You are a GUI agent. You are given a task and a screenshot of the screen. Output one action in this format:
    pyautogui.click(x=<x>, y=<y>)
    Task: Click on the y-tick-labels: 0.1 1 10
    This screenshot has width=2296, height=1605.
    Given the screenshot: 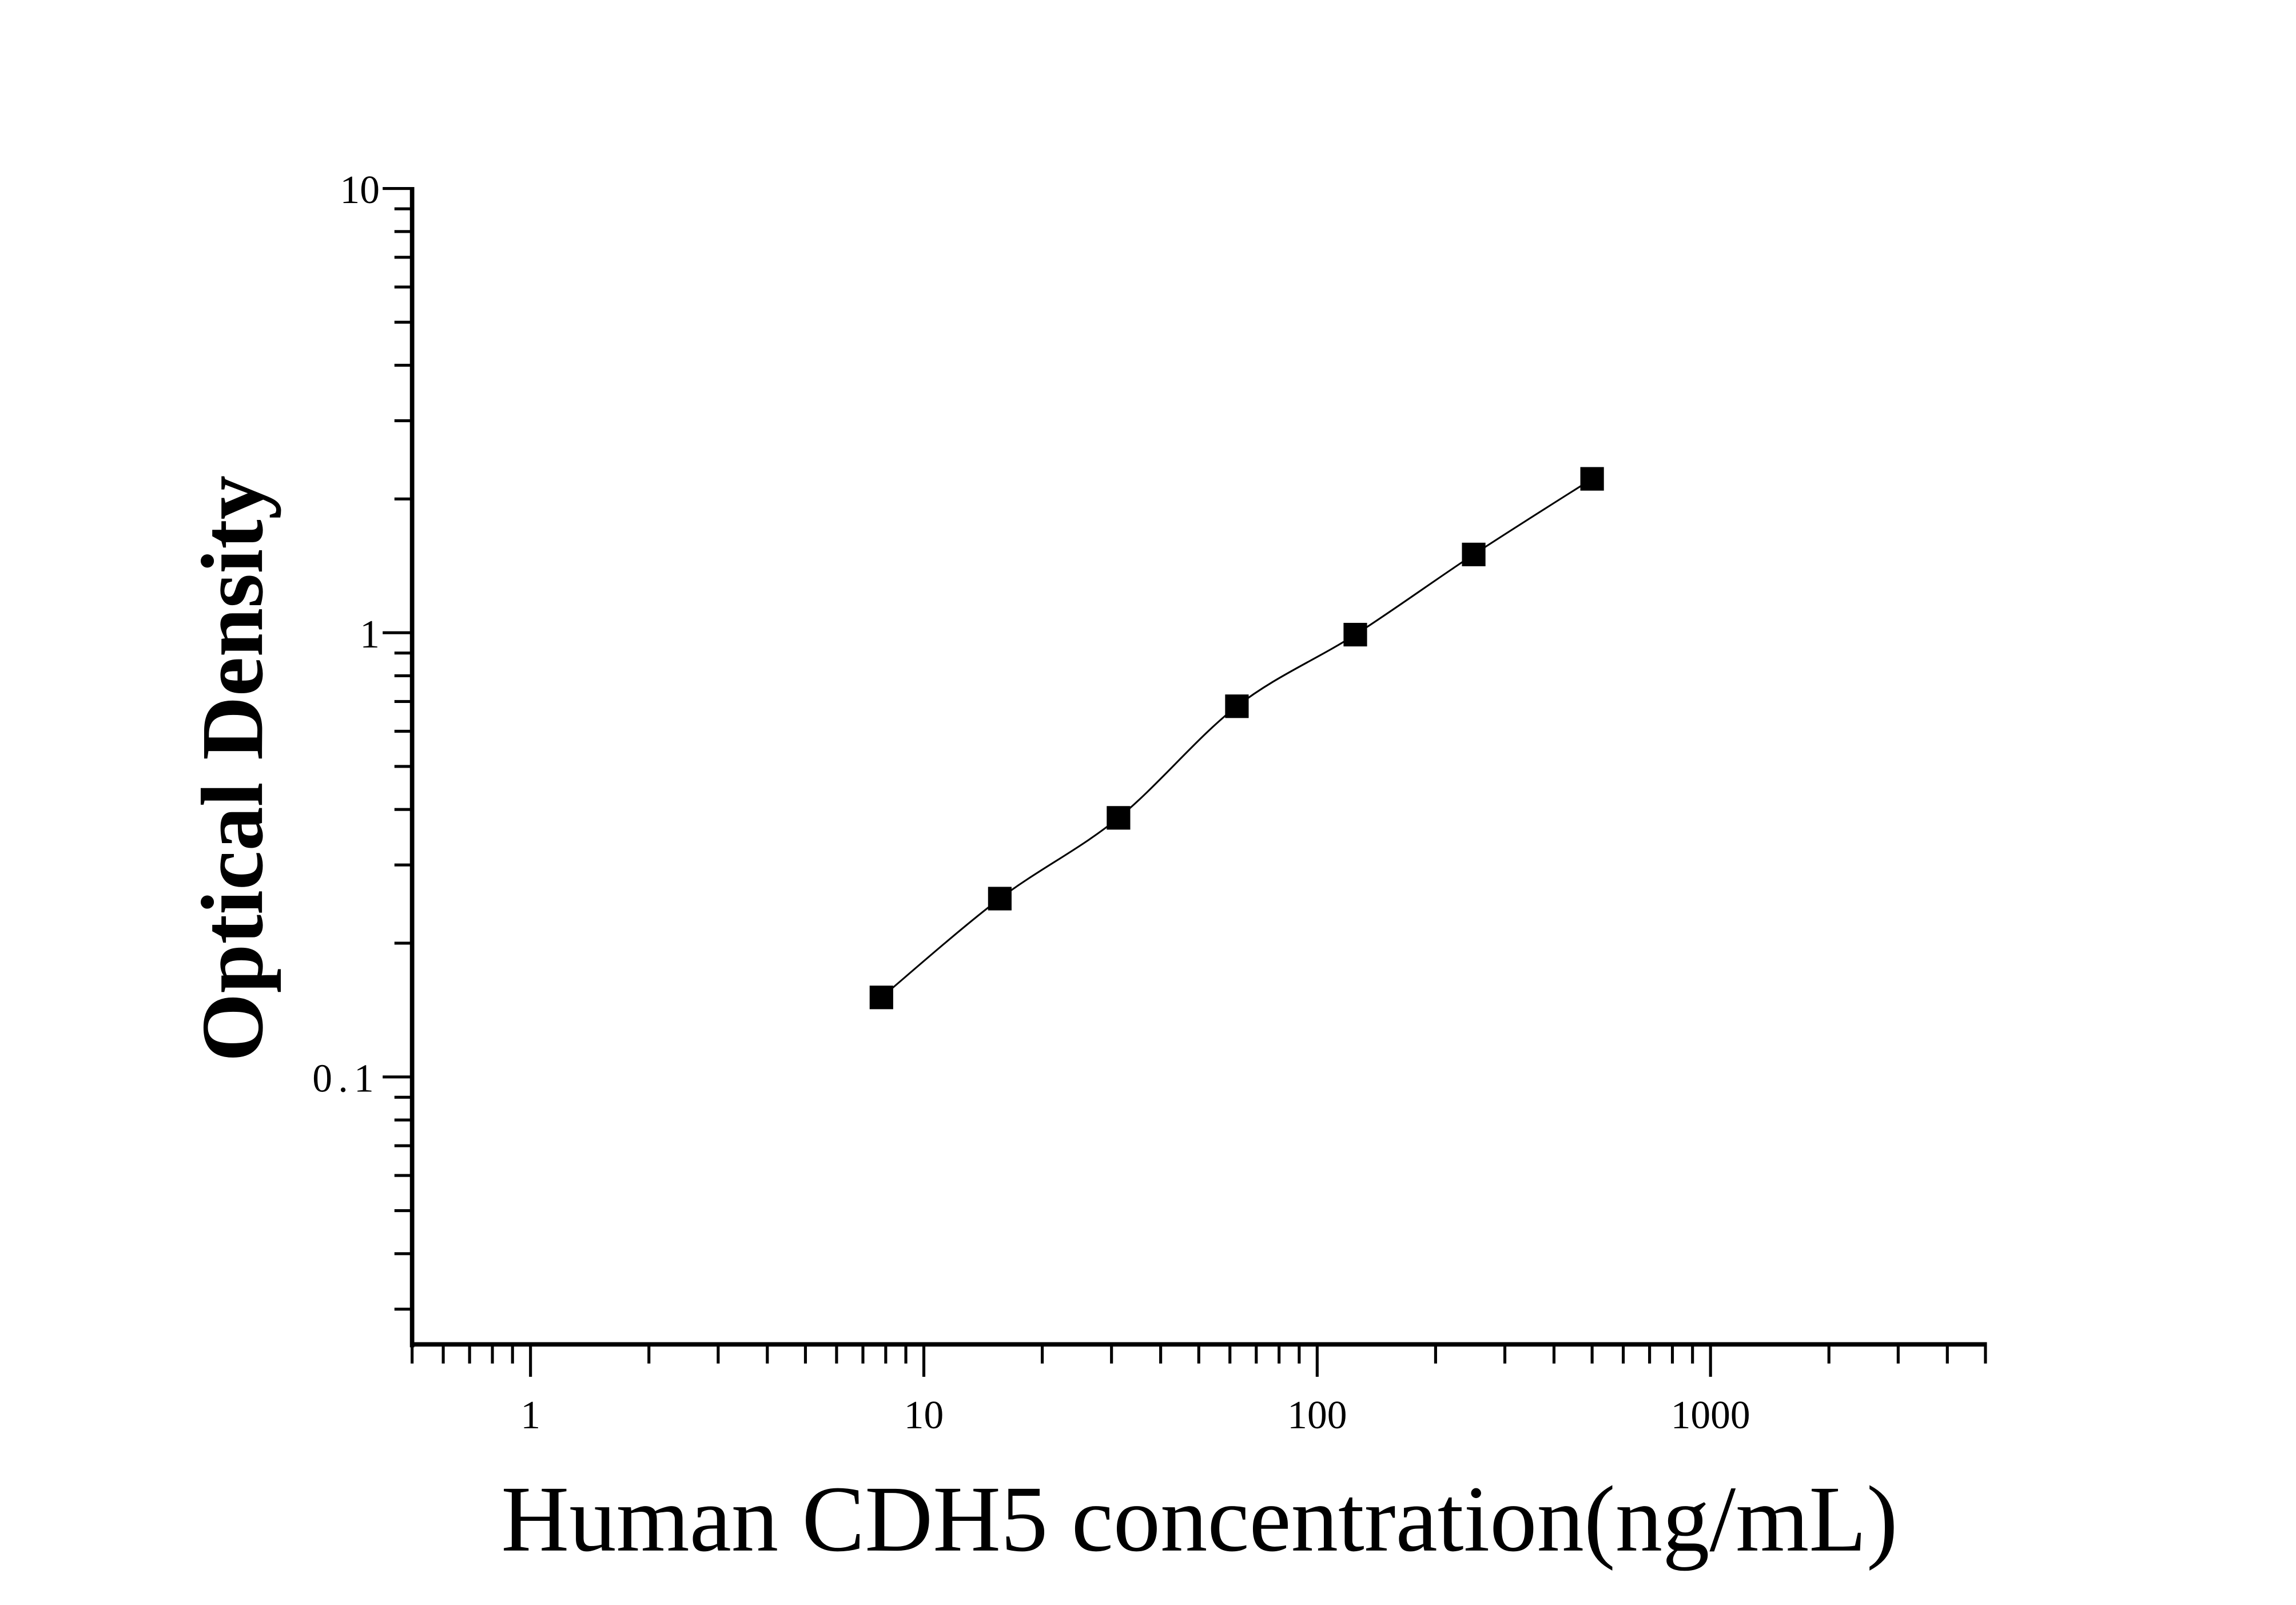 What is the action you would take?
    pyautogui.click(x=346, y=634)
    